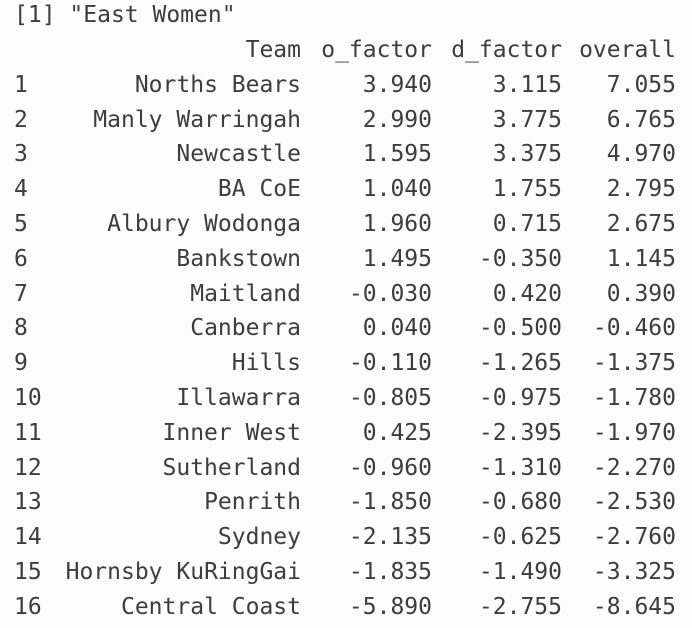 This screenshot has width=692, height=628. Describe the element at coordinates (28, 397) in the screenshot. I see `row-index: 10` at that location.